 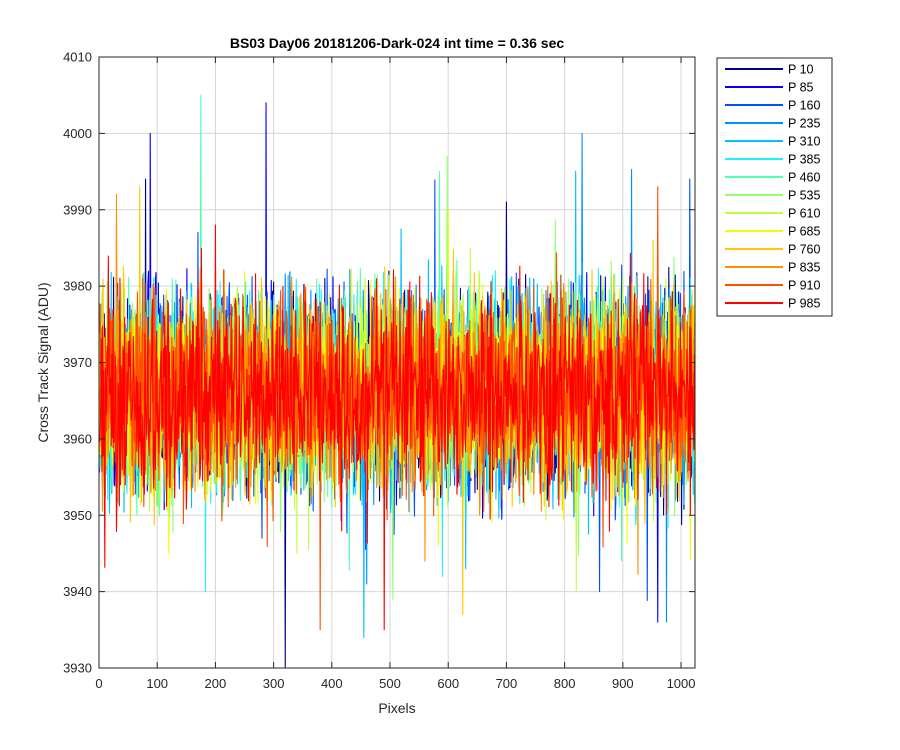 What do you see at coordinates (396, 708) in the screenshot?
I see `x-axis-label: Pixels` at bounding box center [396, 708].